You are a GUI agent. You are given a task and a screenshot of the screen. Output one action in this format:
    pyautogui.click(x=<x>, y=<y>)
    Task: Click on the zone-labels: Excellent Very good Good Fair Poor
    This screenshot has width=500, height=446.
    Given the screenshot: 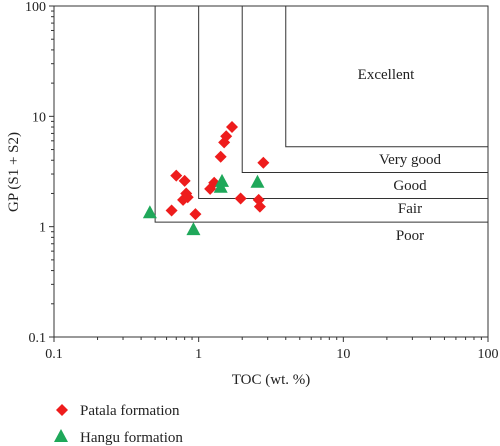 What is the action you would take?
    pyautogui.click(x=400, y=155)
    